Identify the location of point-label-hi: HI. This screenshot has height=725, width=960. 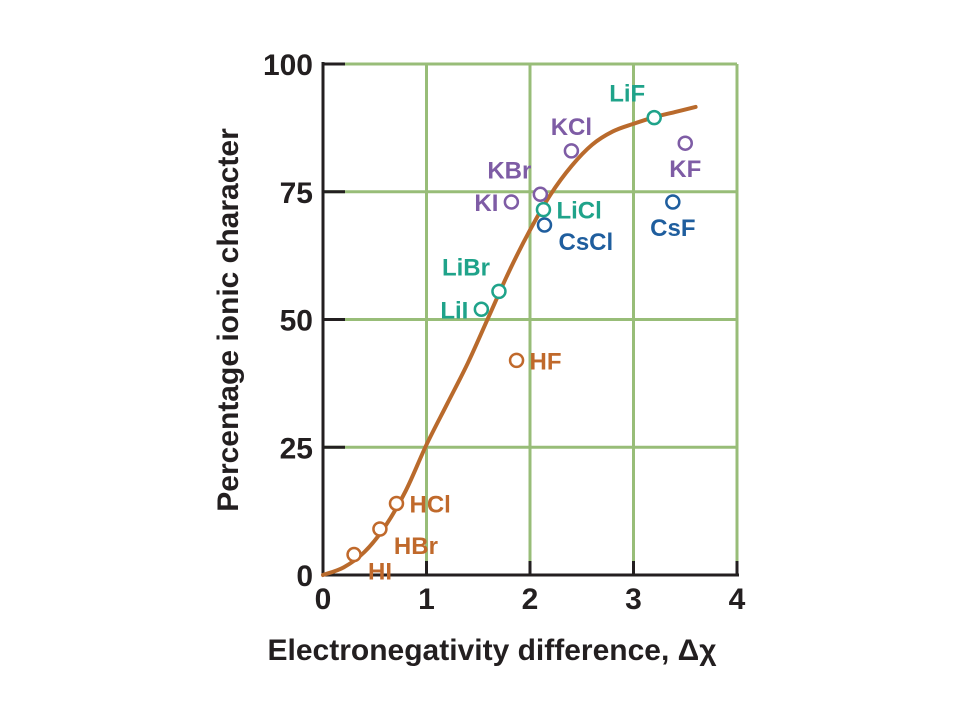
(380, 572).